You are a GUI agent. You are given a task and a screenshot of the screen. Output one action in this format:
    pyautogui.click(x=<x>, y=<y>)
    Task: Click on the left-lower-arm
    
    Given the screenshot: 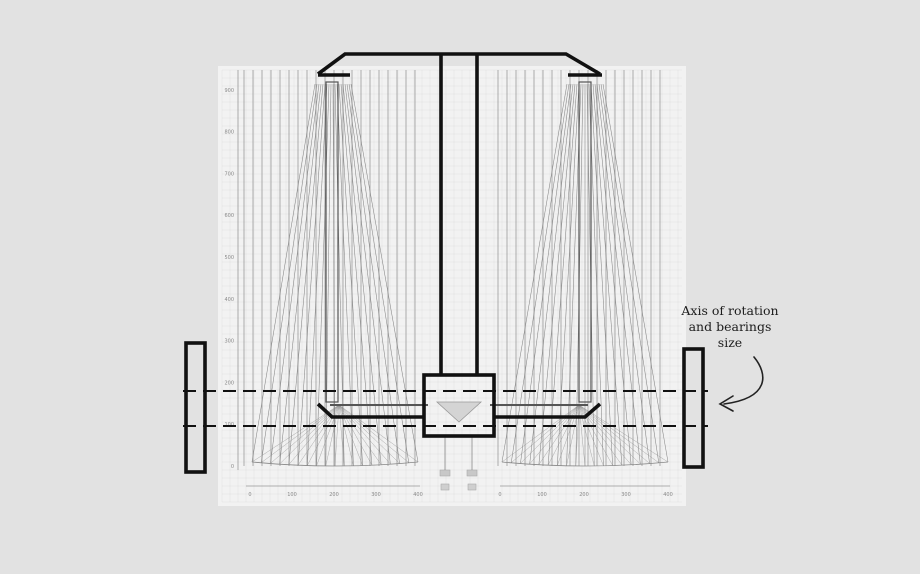 What is the action you would take?
    pyautogui.click(x=370, y=410)
    